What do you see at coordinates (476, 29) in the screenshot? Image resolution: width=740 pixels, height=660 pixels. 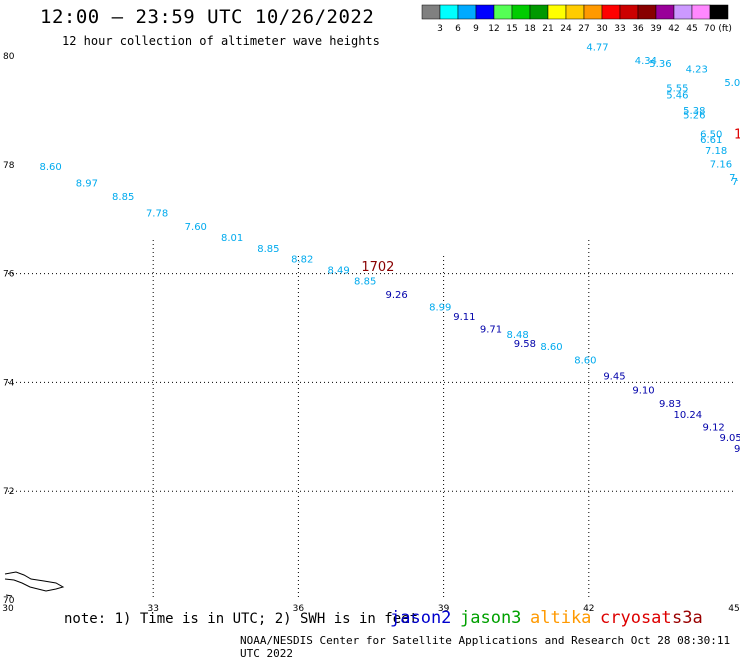 I see `colorbar-label: 9` at bounding box center [476, 29].